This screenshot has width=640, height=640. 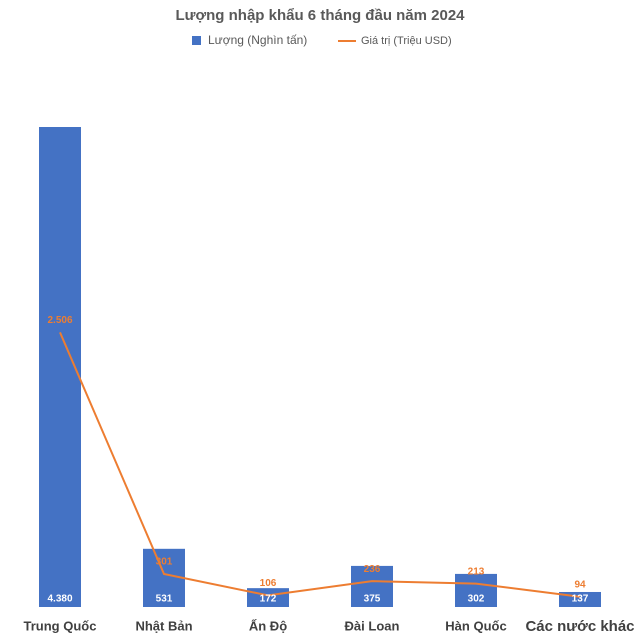 What do you see at coordinates (59, 599) in the screenshot?
I see `bar-value-label: 4.380` at bounding box center [59, 599].